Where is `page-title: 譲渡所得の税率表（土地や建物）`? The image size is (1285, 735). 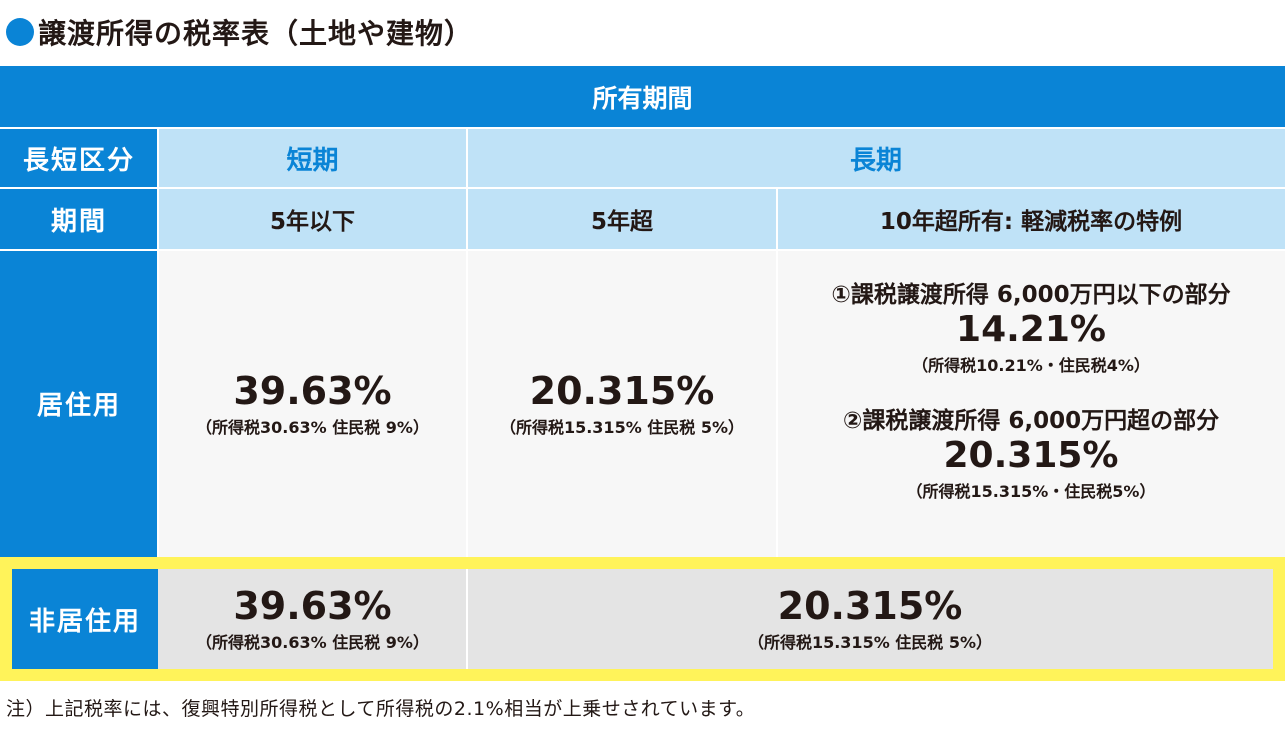 page-title: 譲渡所得の税率表（土地や建物） is located at coordinates (239, 32).